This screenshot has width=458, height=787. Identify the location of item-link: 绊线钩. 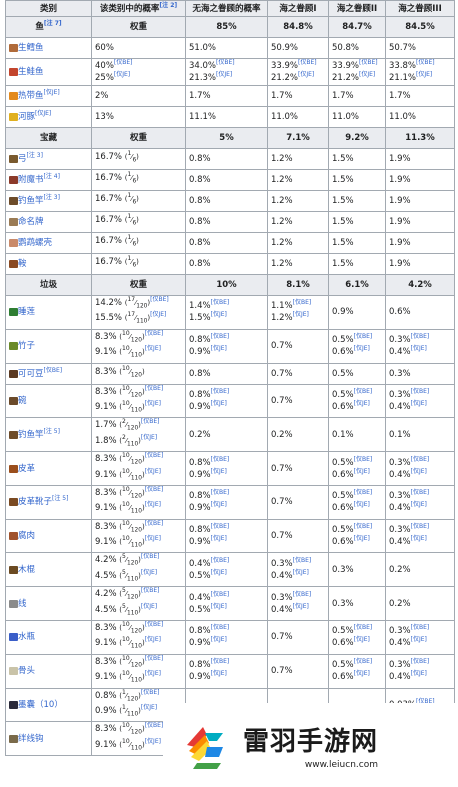
(31, 738).